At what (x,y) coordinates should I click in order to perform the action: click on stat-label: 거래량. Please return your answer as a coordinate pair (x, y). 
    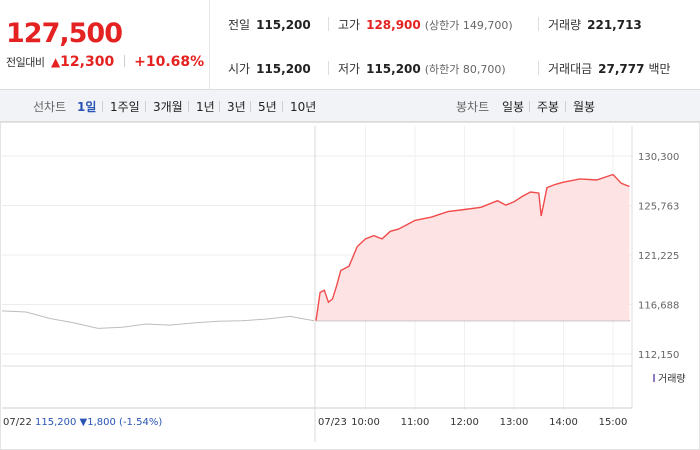
    Looking at the image, I should click on (565, 25).